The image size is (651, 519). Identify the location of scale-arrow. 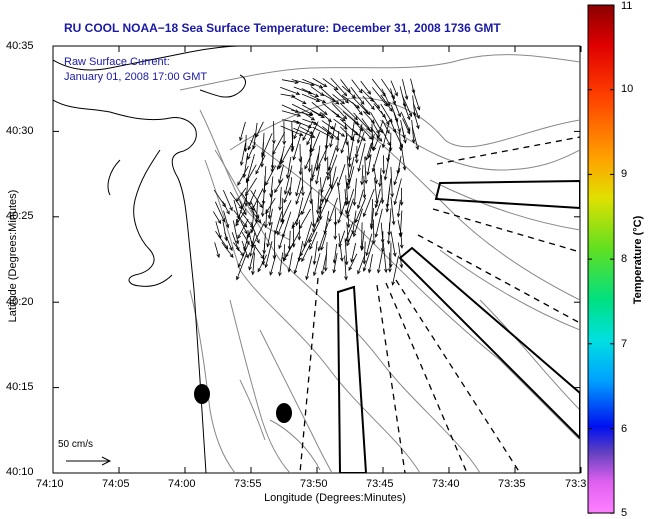
(89, 461).